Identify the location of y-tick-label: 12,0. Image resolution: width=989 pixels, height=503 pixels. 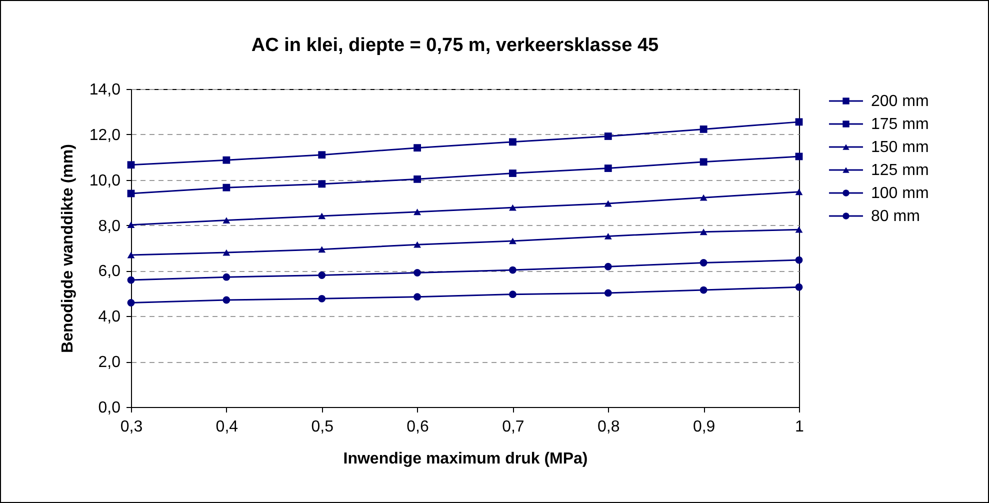
(105, 135).